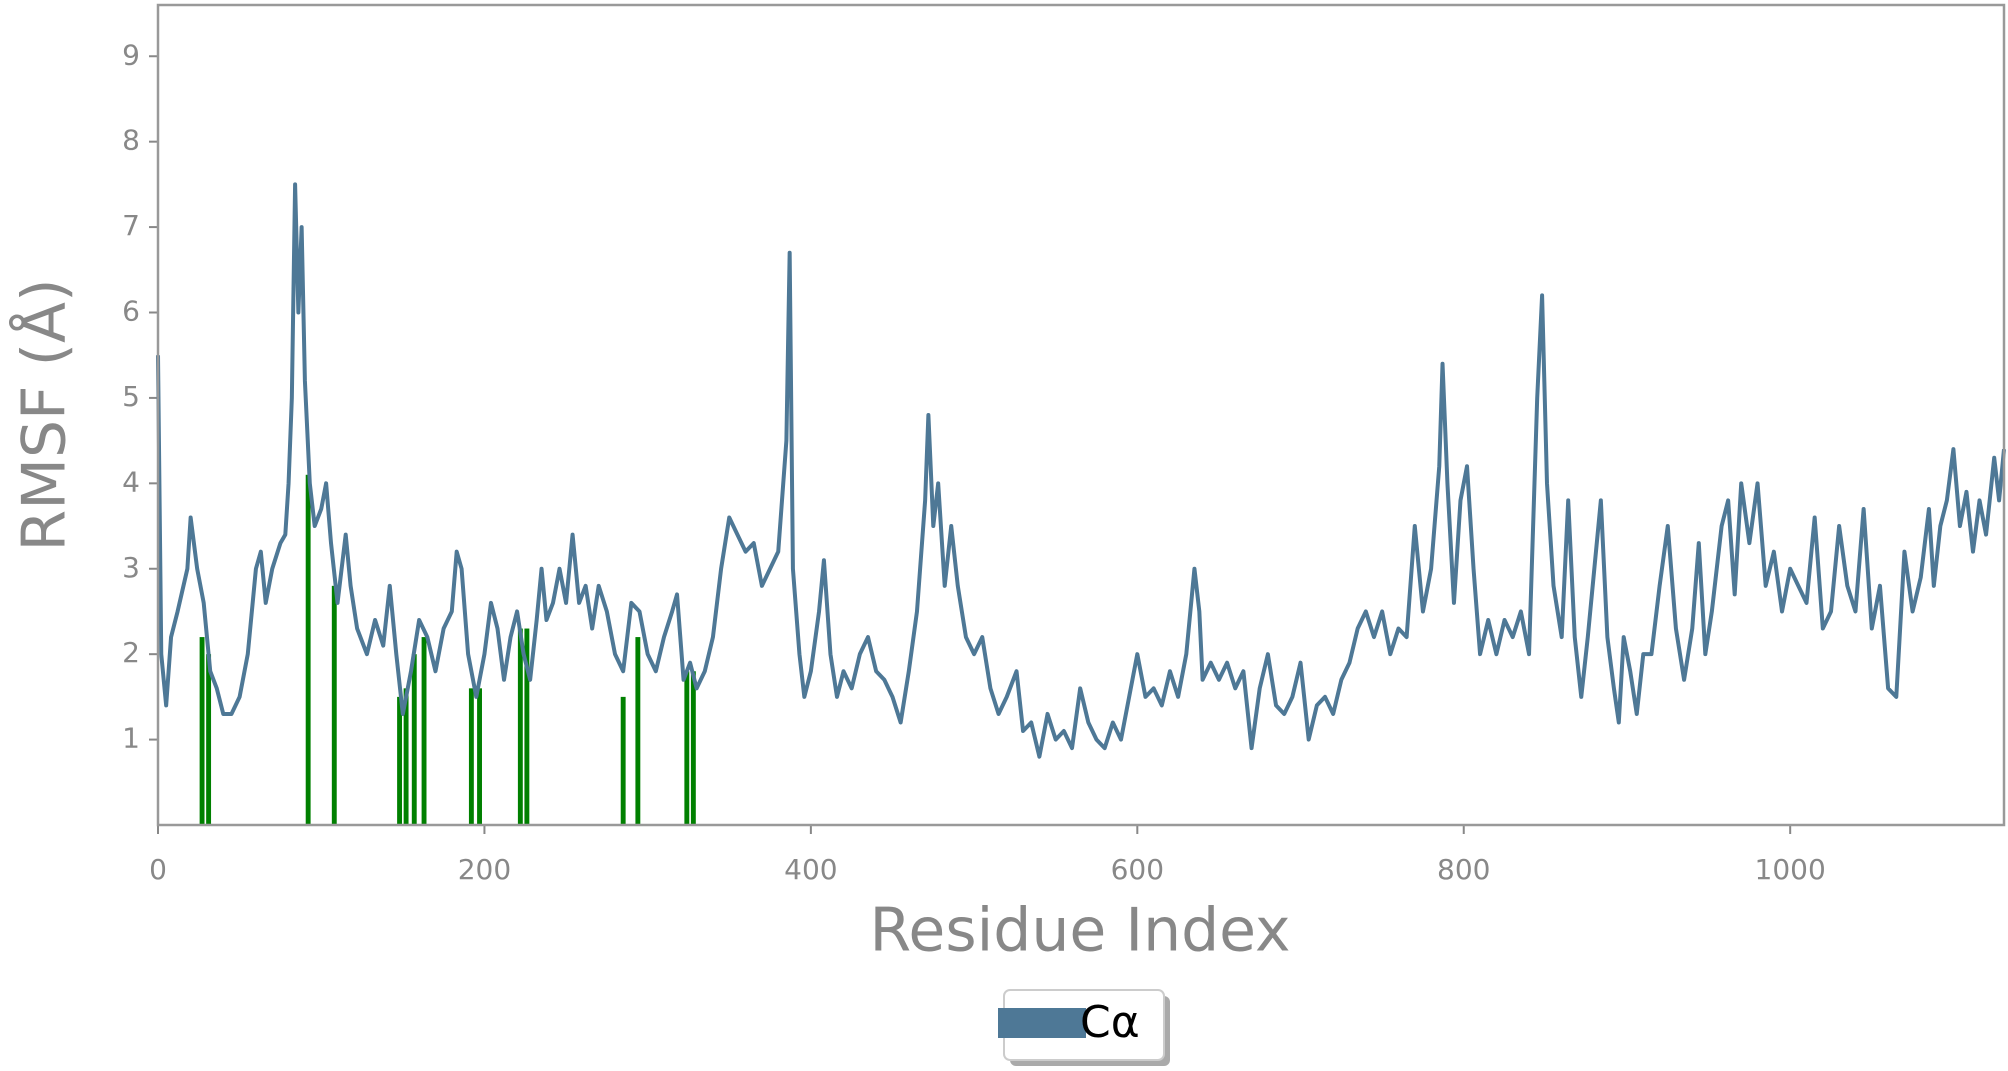 The image size is (2008, 1071). What do you see at coordinates (484, 869) in the screenshot?
I see `x-tick-label: 200` at bounding box center [484, 869].